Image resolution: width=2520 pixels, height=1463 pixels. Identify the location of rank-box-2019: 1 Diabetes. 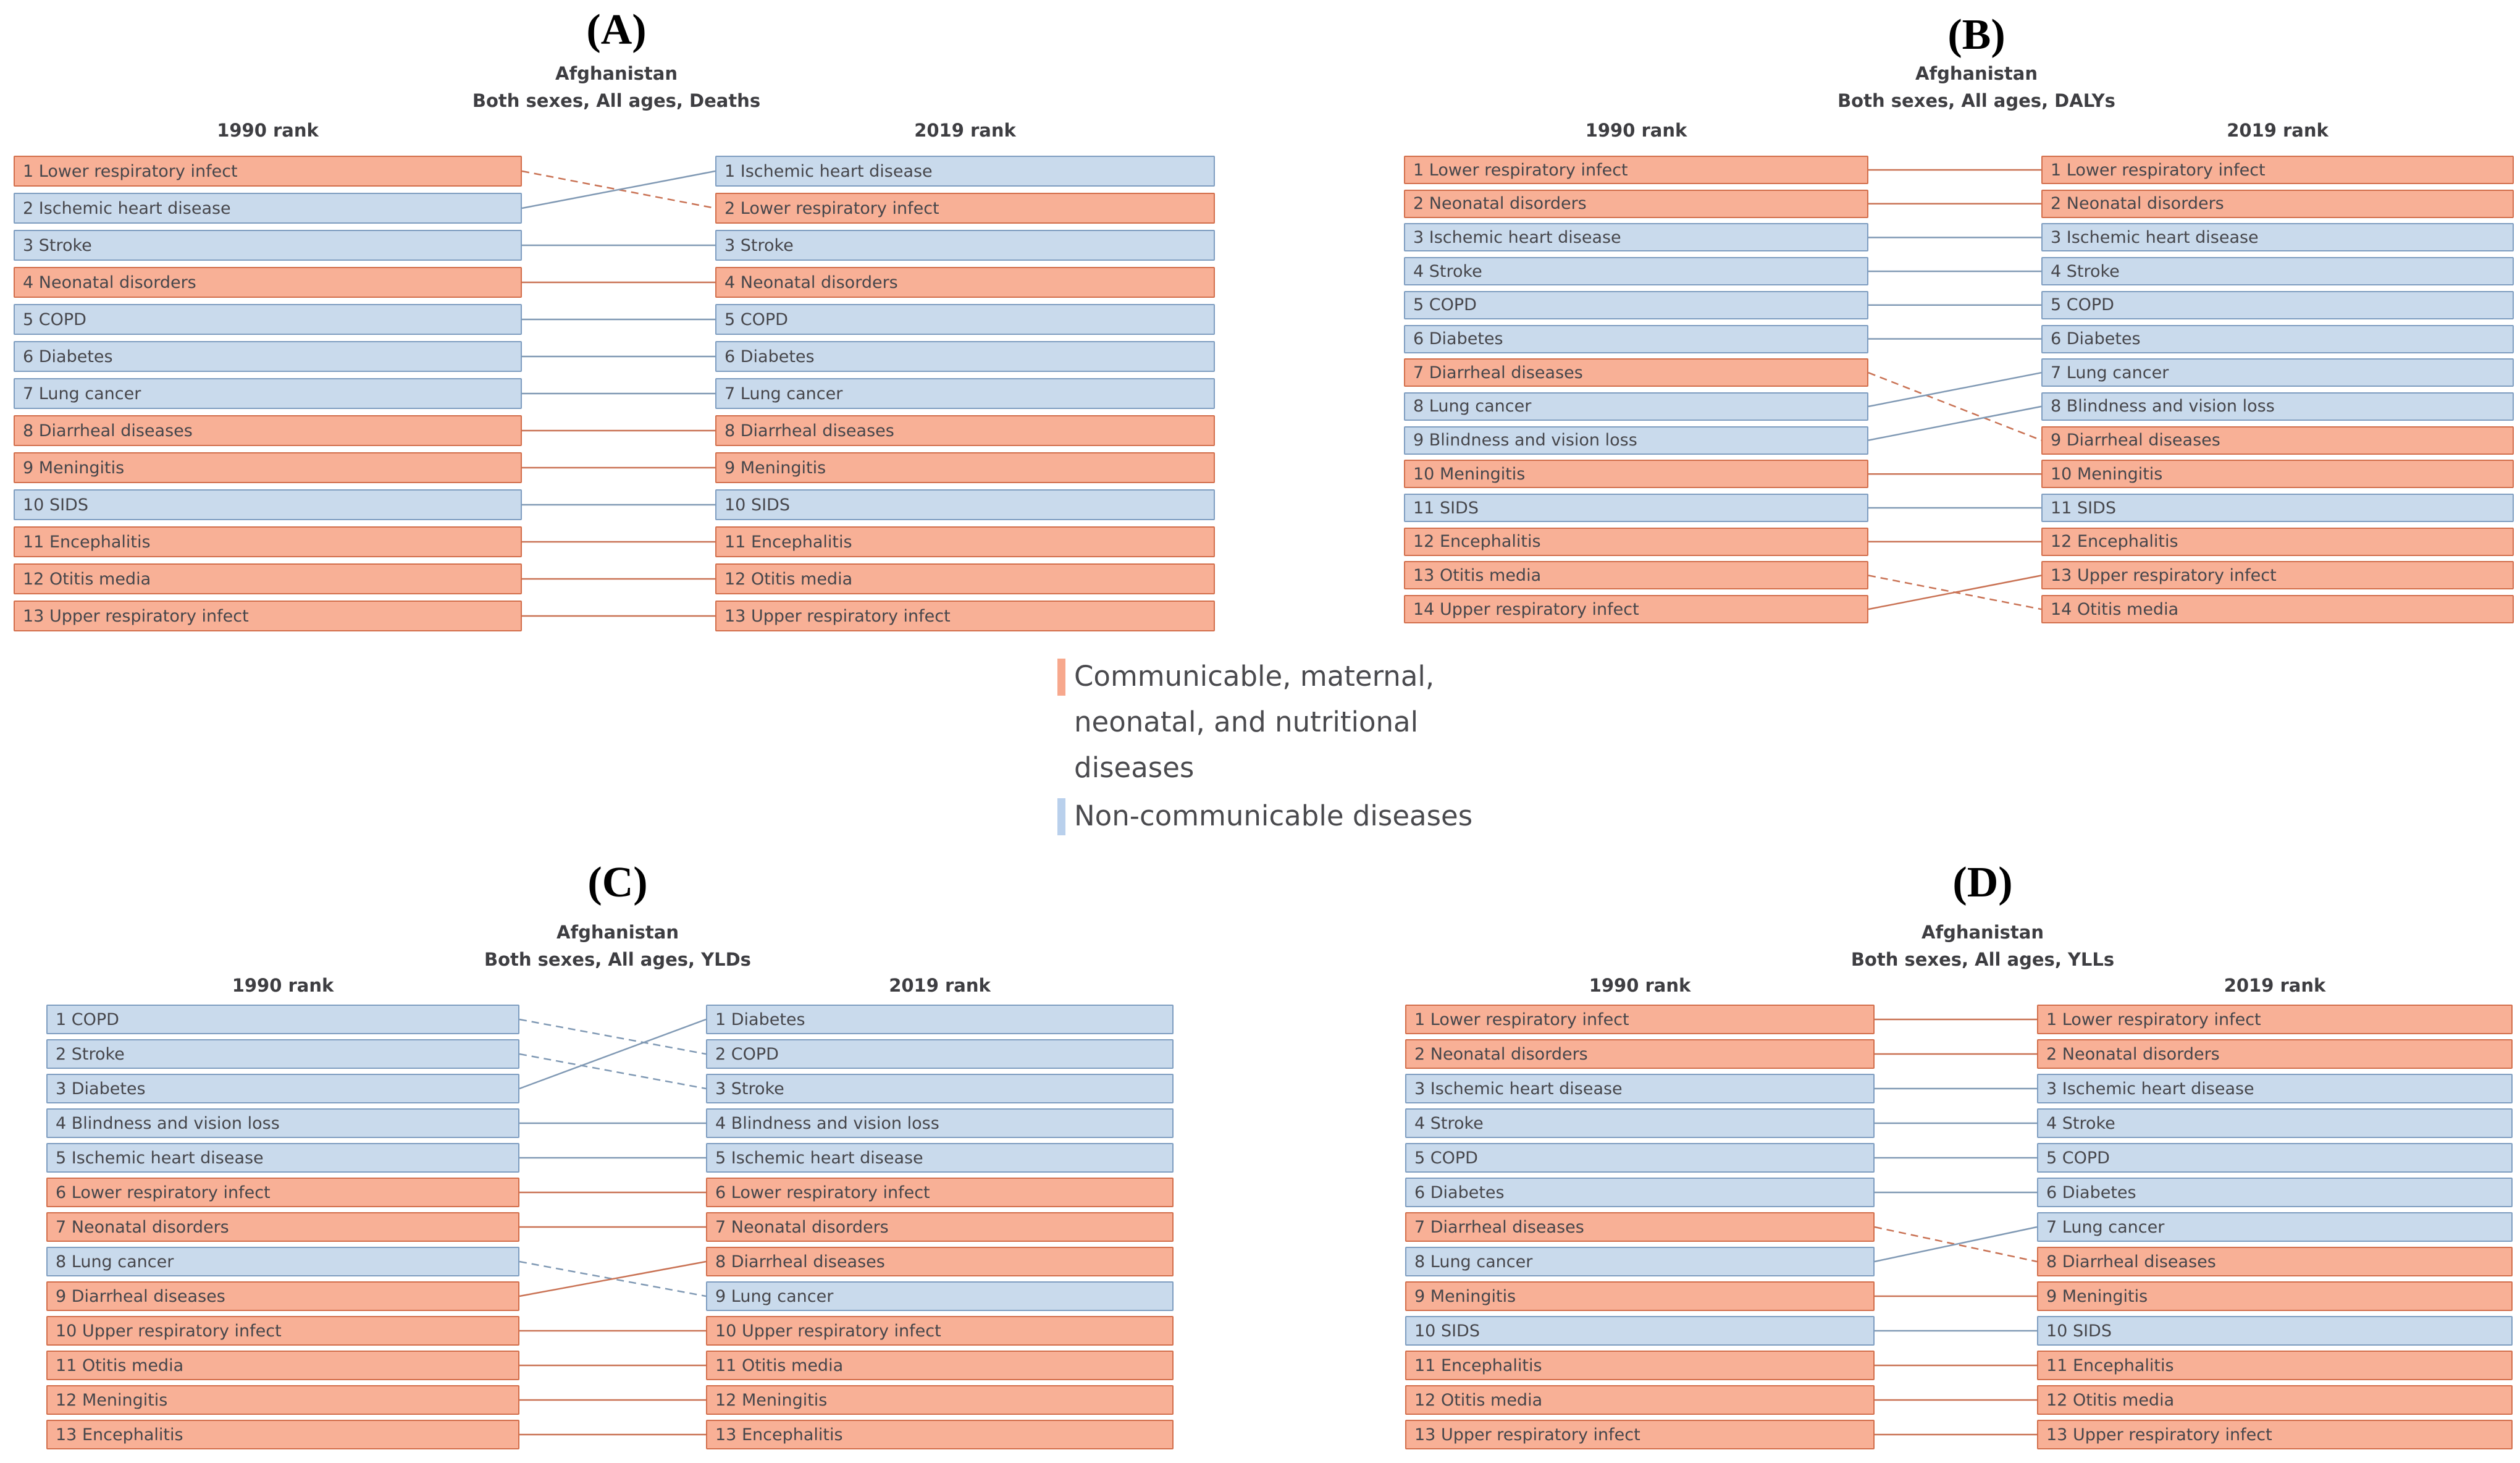
(940, 1019).